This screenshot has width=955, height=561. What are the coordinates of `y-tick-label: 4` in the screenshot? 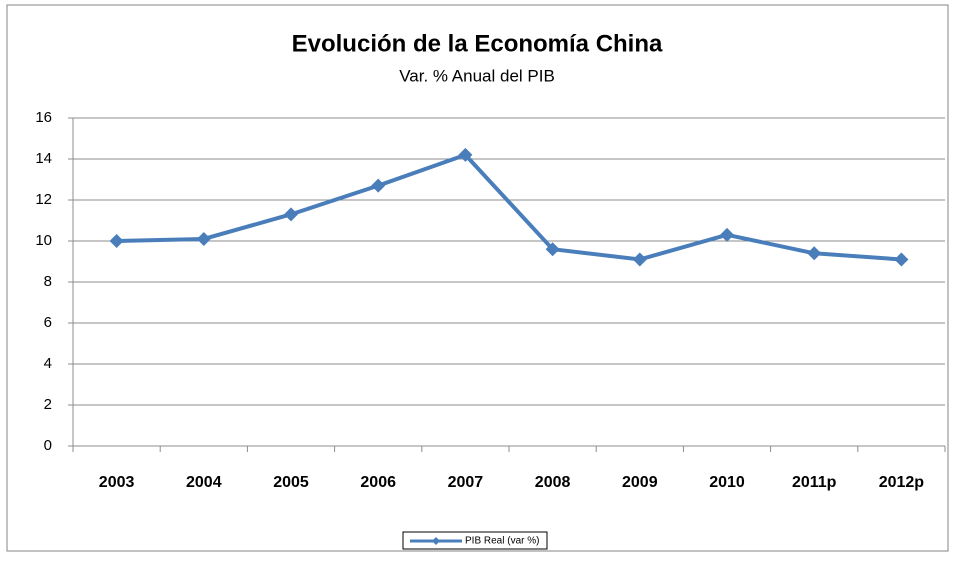 It's located at (48, 363).